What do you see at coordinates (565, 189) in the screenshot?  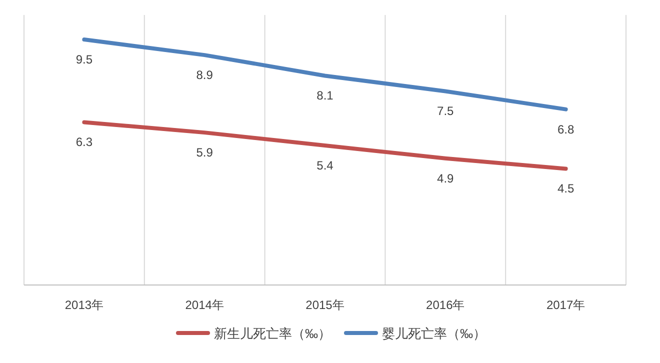 I see `label: 4.5` at bounding box center [565, 189].